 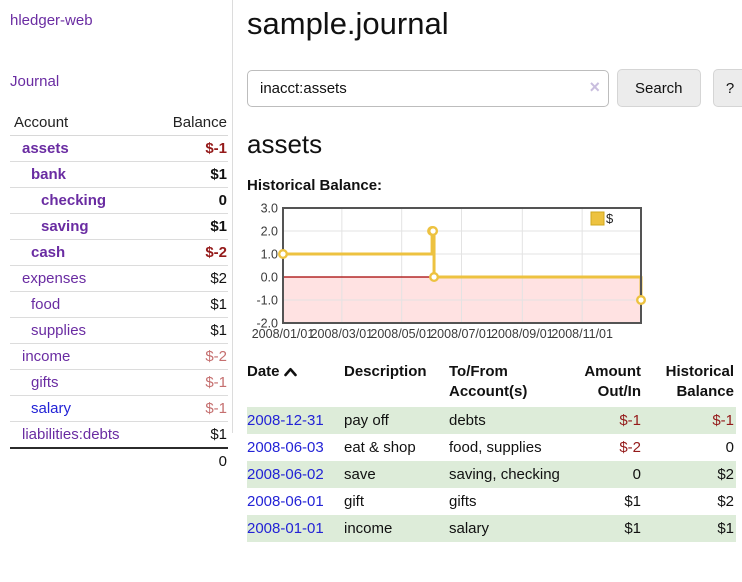 I want to click on transaction-date-link: 2008-12-31, so click(x=285, y=420).